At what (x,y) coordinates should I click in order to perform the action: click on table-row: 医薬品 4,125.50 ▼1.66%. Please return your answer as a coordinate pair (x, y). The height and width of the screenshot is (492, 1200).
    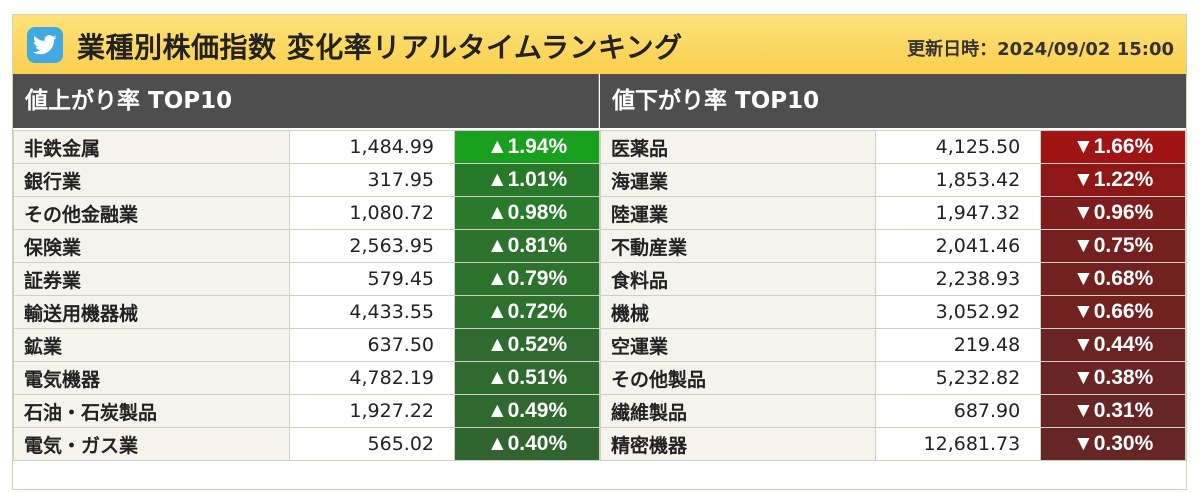
    Looking at the image, I should click on (892, 147).